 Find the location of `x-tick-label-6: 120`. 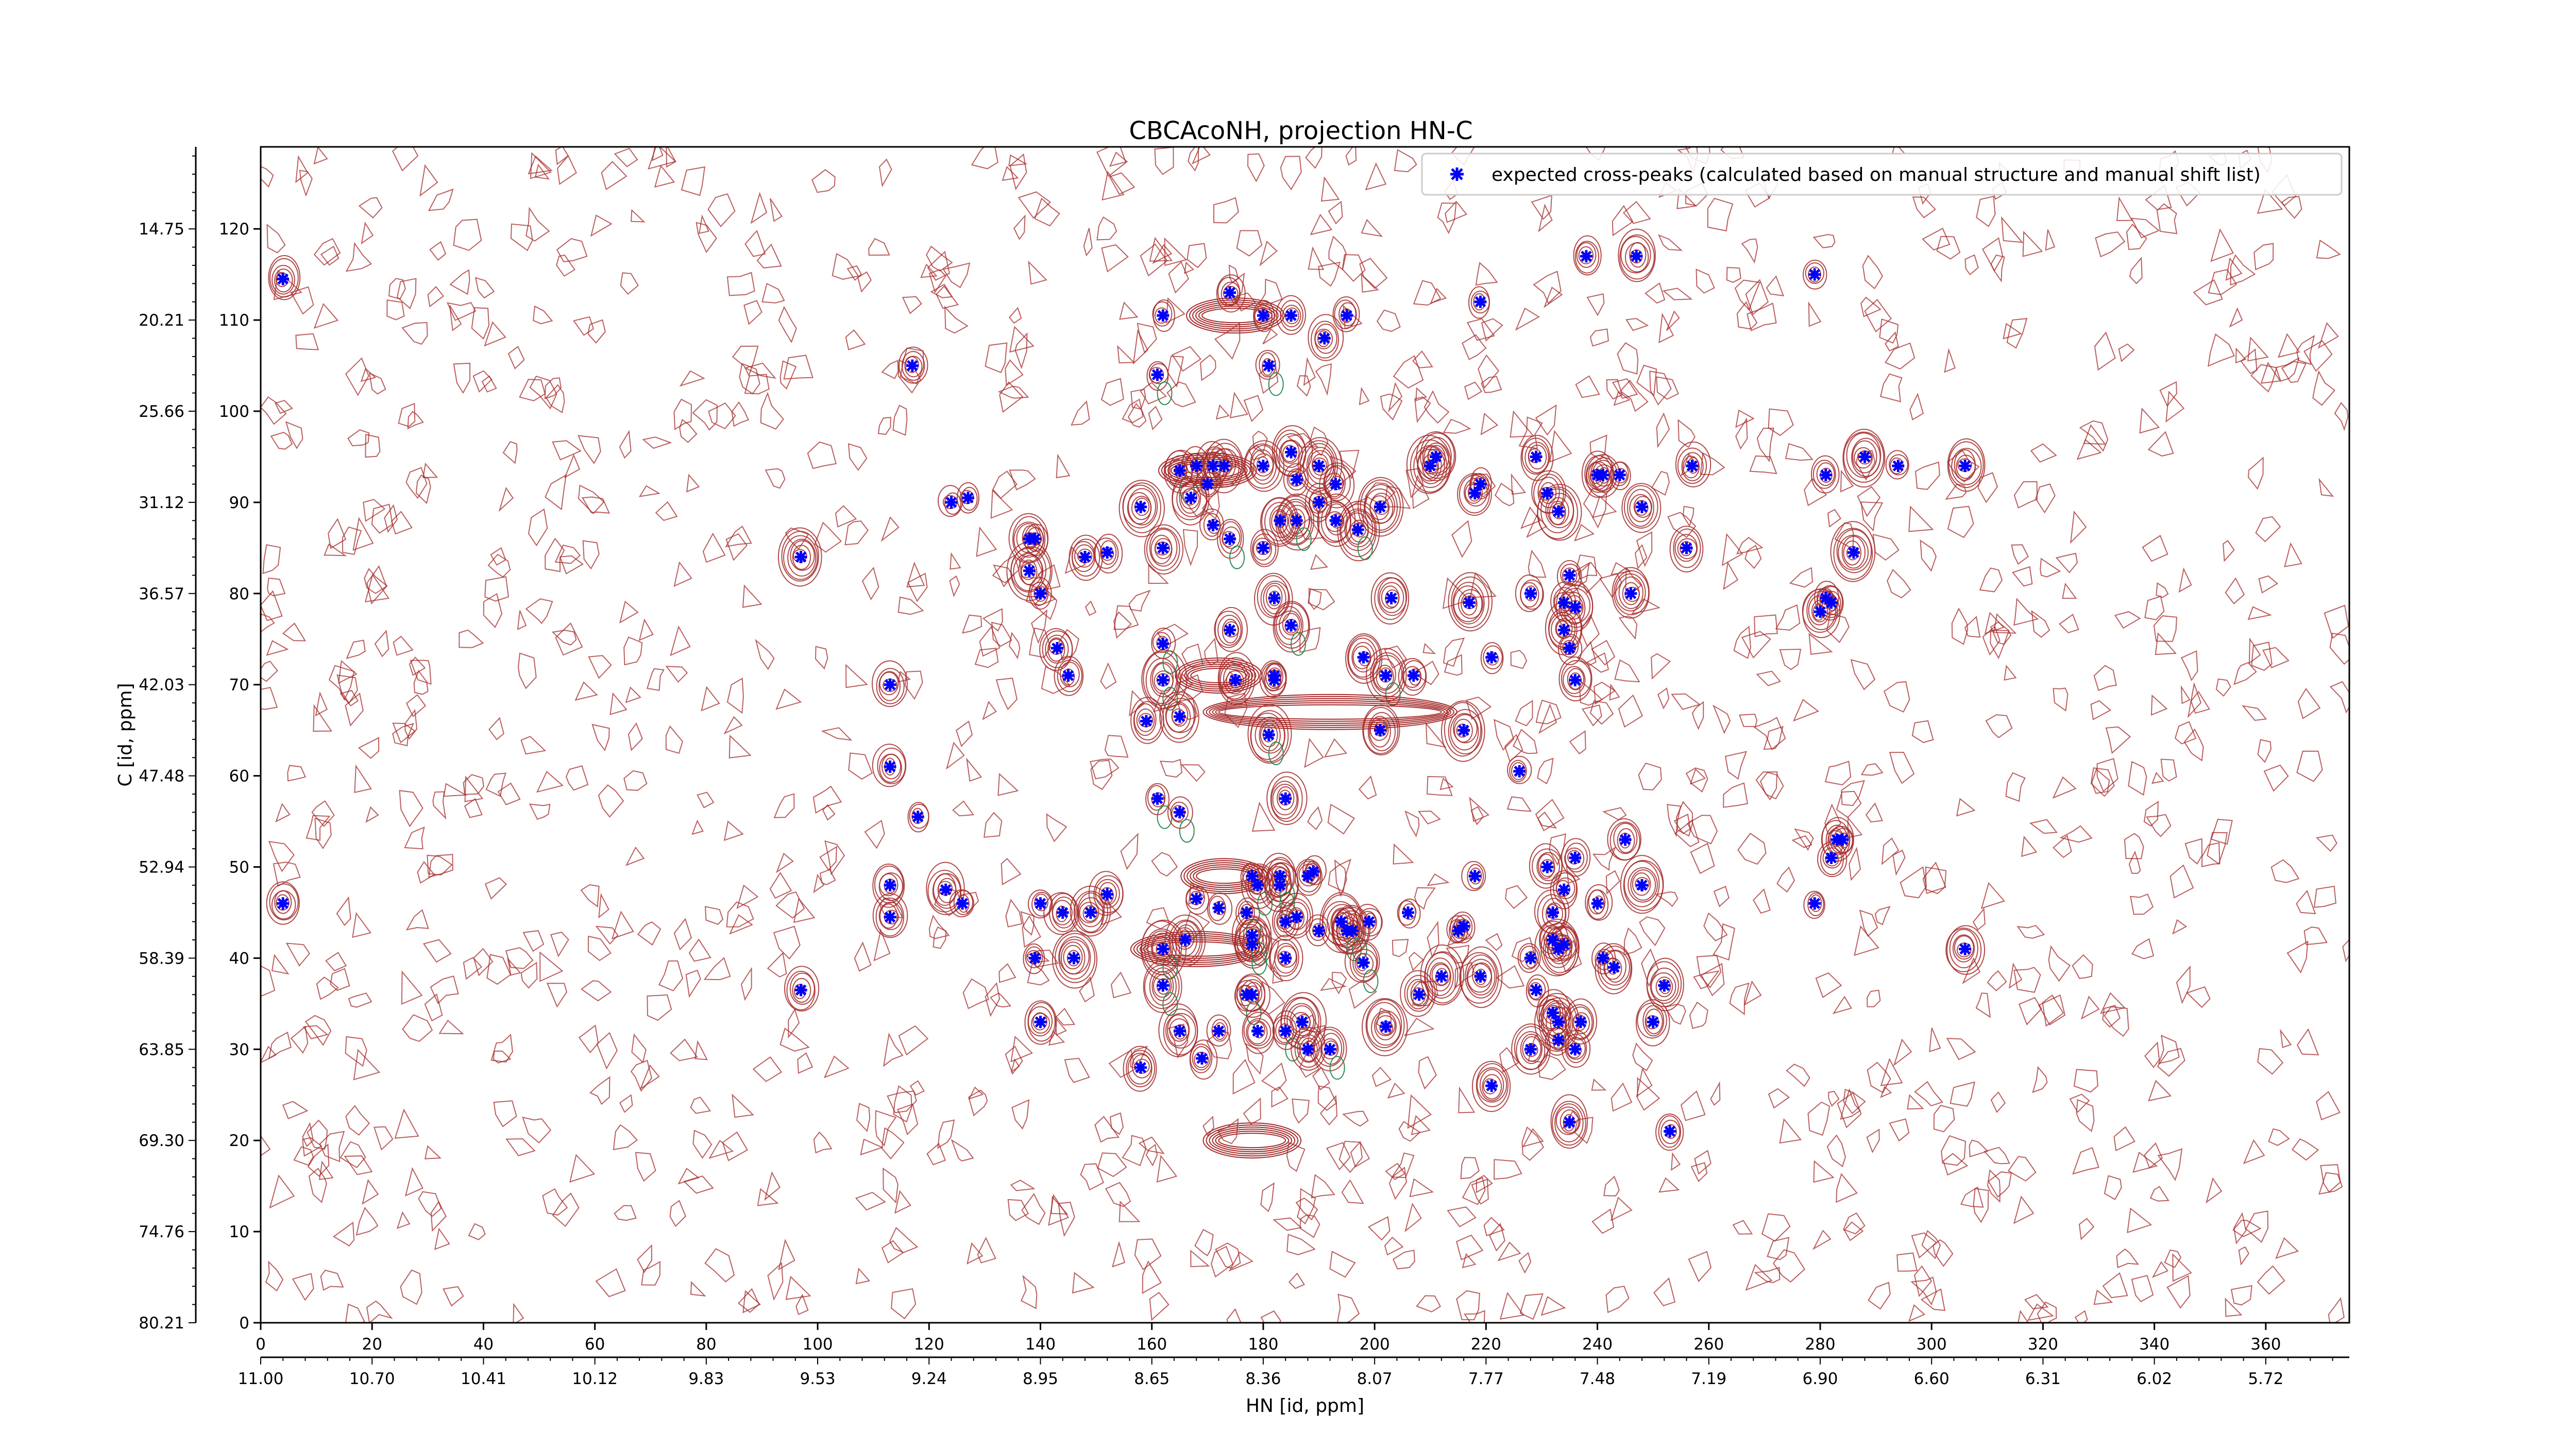

x-tick-label-6: 120 is located at coordinates (929, 1344).